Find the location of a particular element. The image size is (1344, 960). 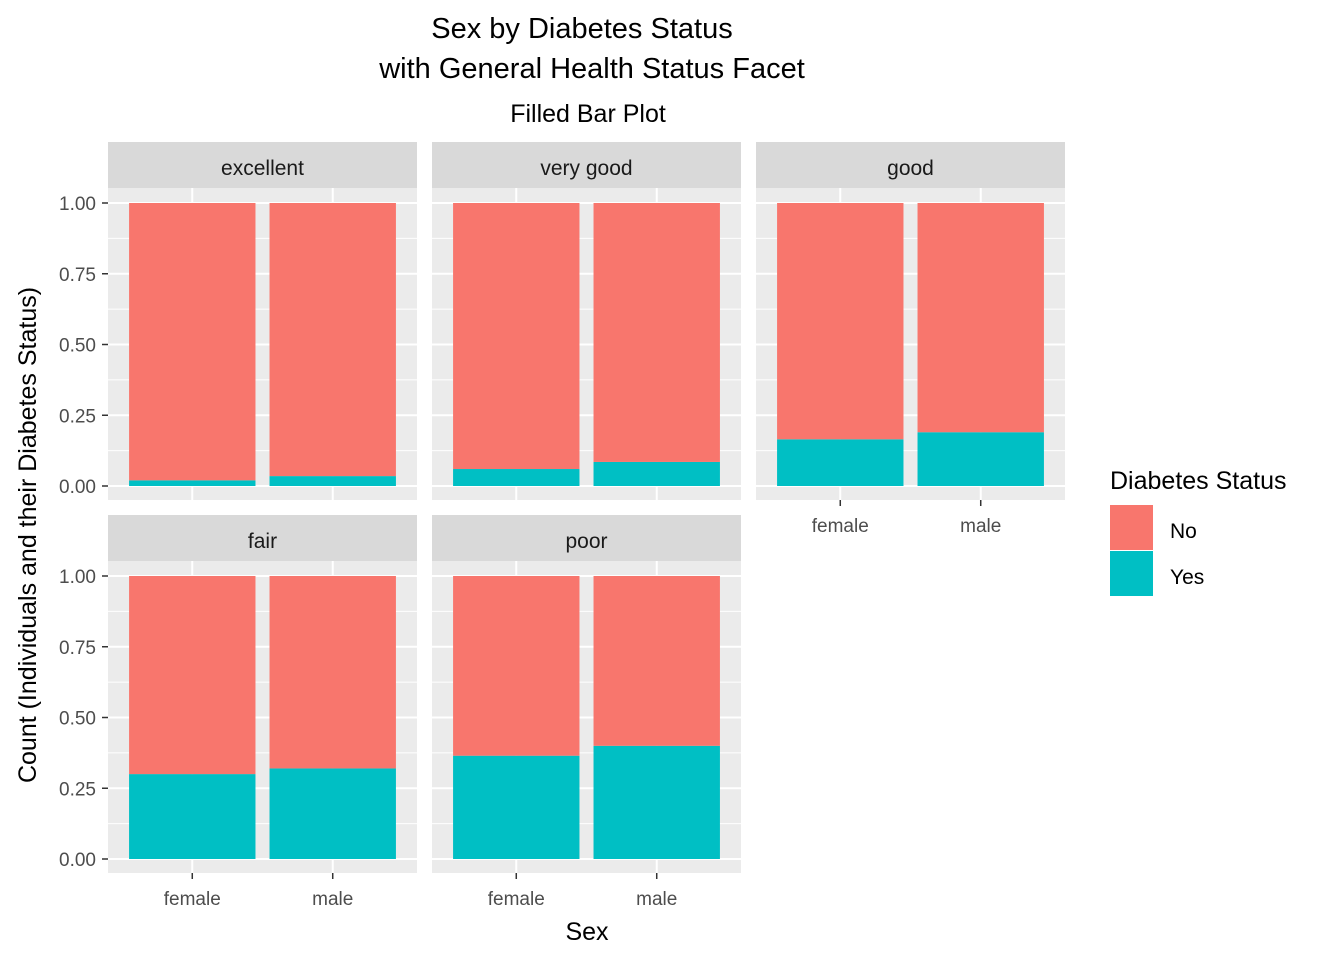

facet-panel: excellent 0.00 0.25 0.50 0.75 1.00 is located at coordinates (238, 321).